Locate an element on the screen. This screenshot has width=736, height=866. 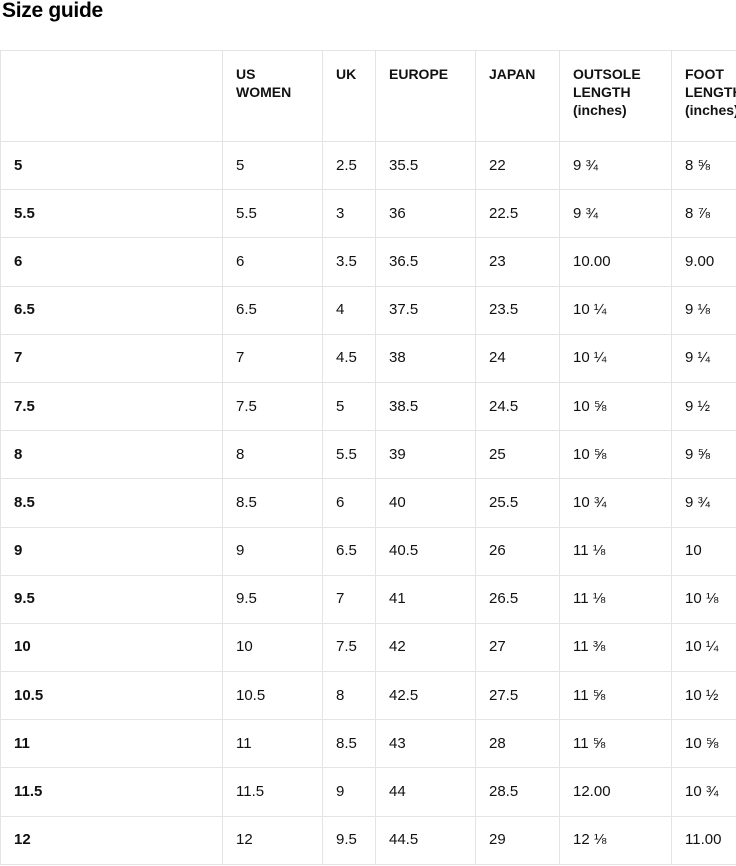
row-label: 8 is located at coordinates (111, 455).